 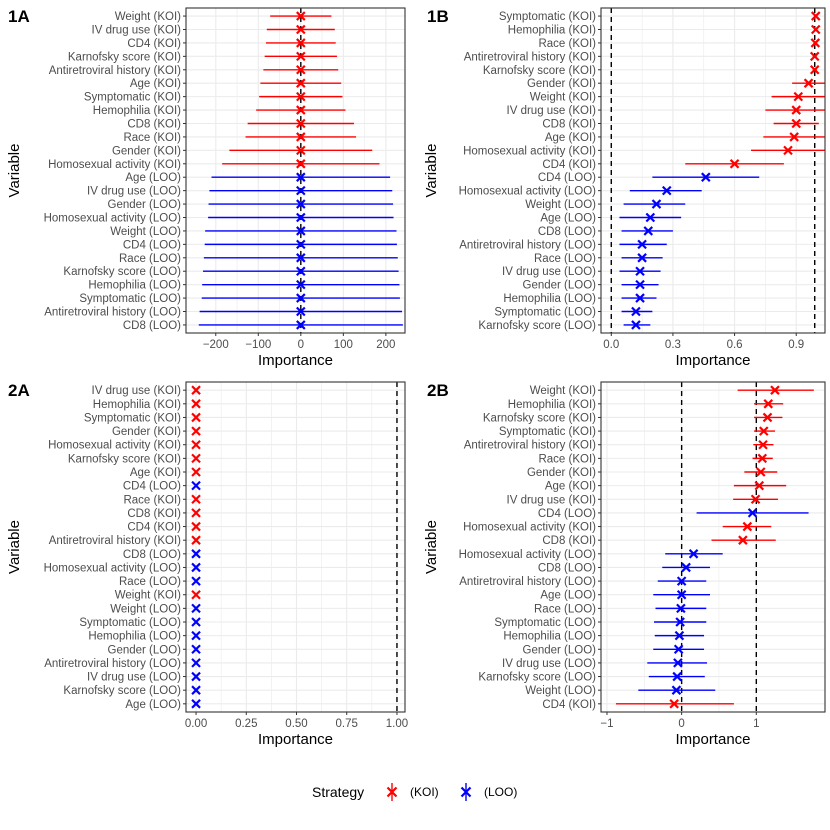 I want to click on y-tick-label: Hemophilia (LOO), so click(x=549, y=637).